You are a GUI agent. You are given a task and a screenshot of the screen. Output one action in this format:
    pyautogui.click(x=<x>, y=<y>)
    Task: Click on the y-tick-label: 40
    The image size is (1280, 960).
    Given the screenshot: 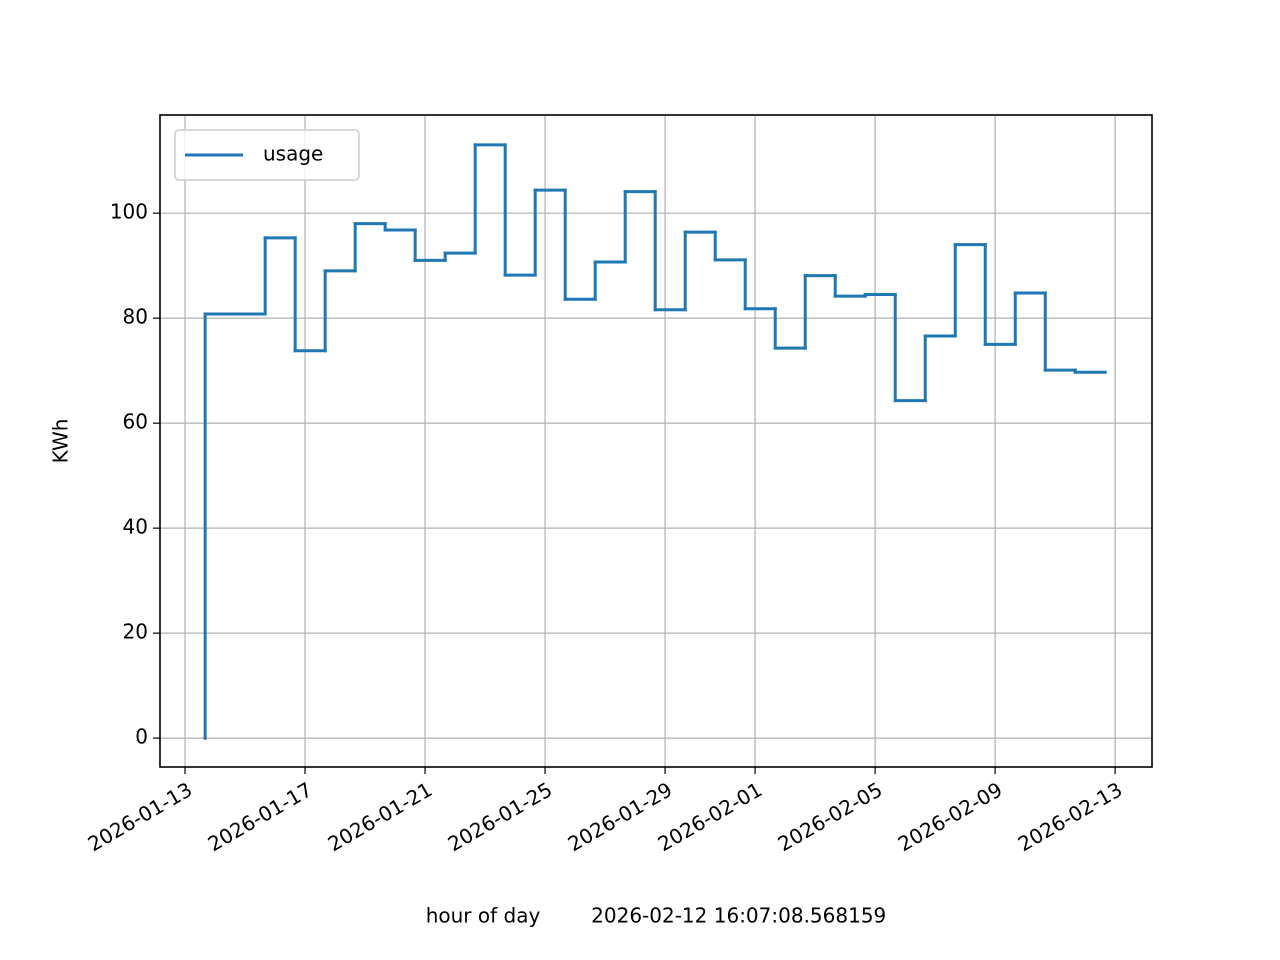 What is the action you would take?
    pyautogui.click(x=135, y=527)
    